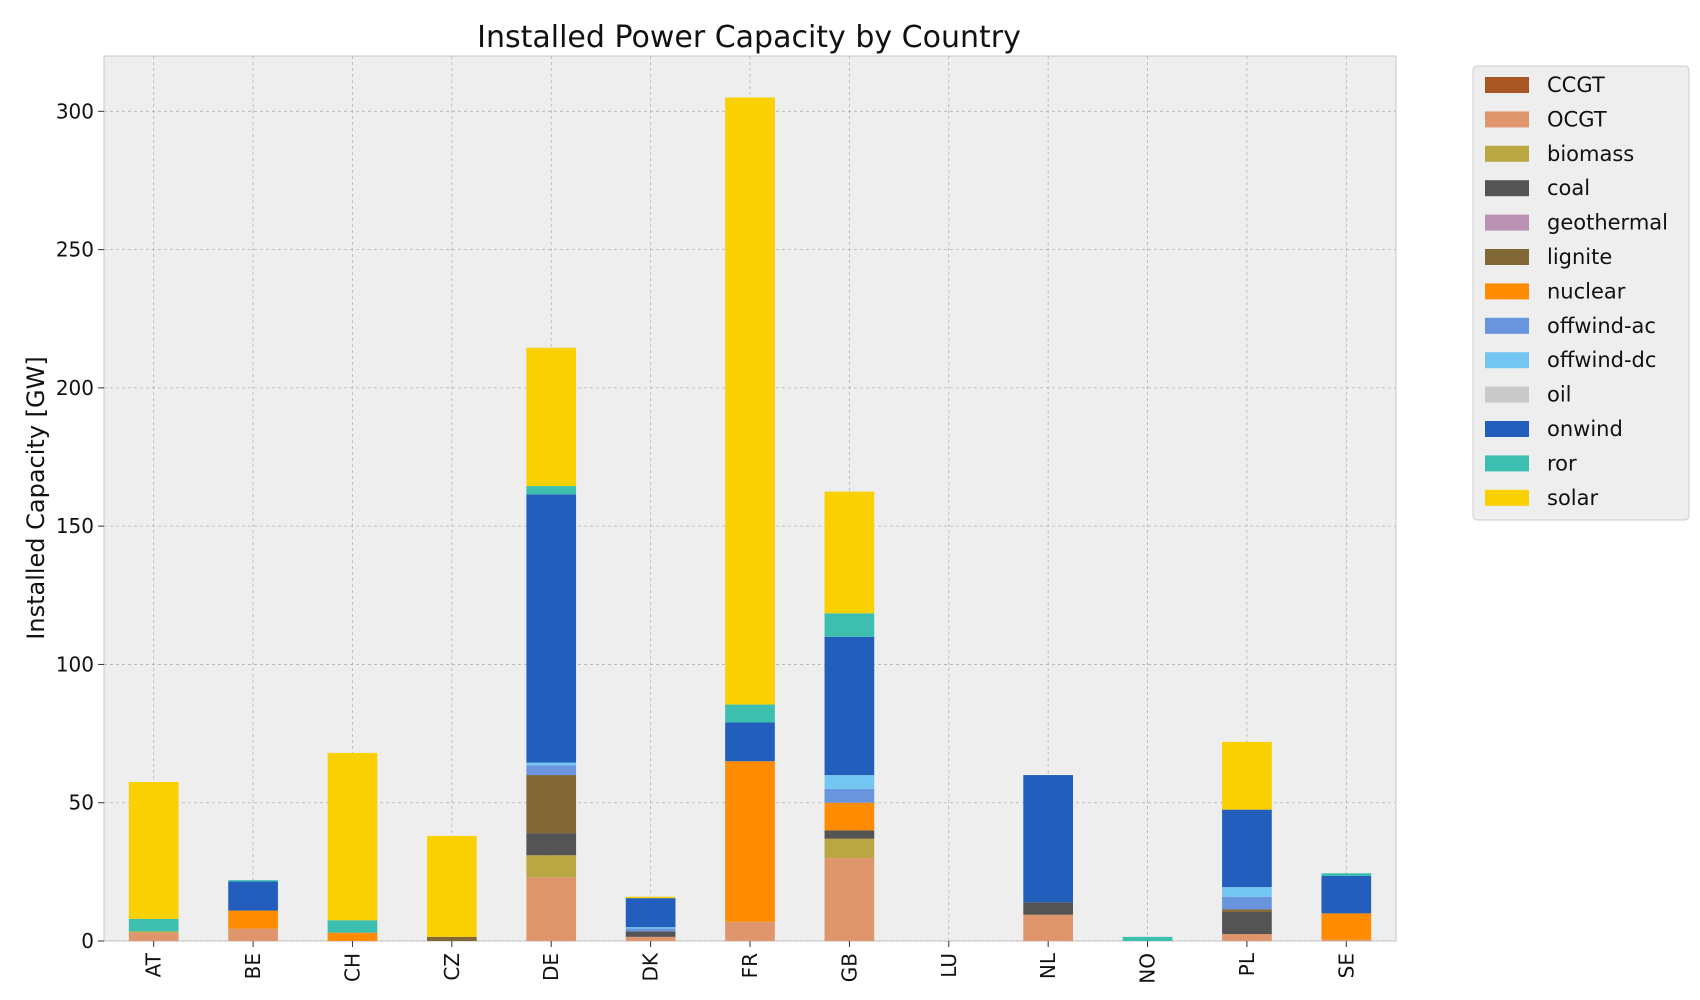  What do you see at coordinates (849, 834) in the screenshot?
I see `bar-gb-coal` at bounding box center [849, 834].